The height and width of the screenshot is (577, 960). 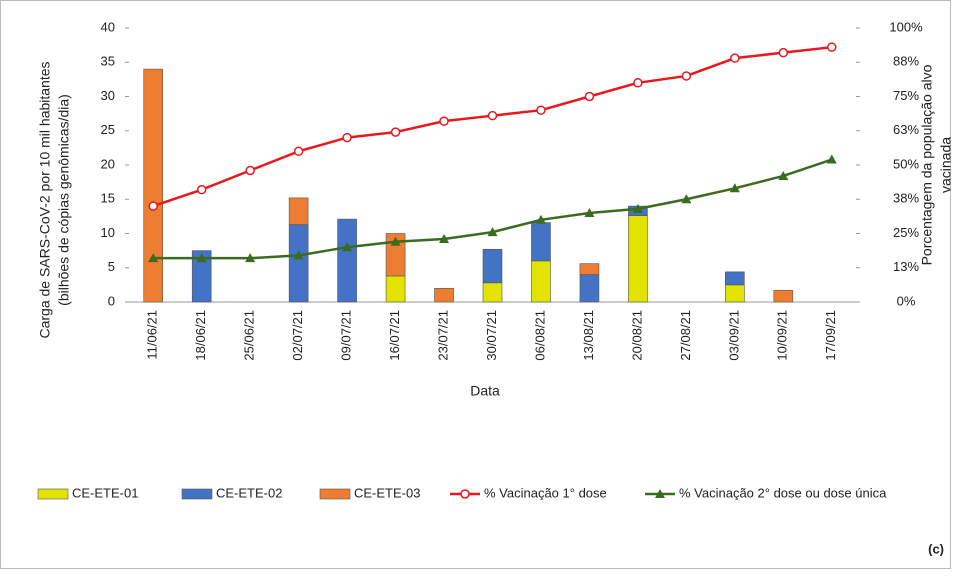 I want to click on y-axis-title: (bilhões de cópias genômicas/dia), so click(x=64, y=200).